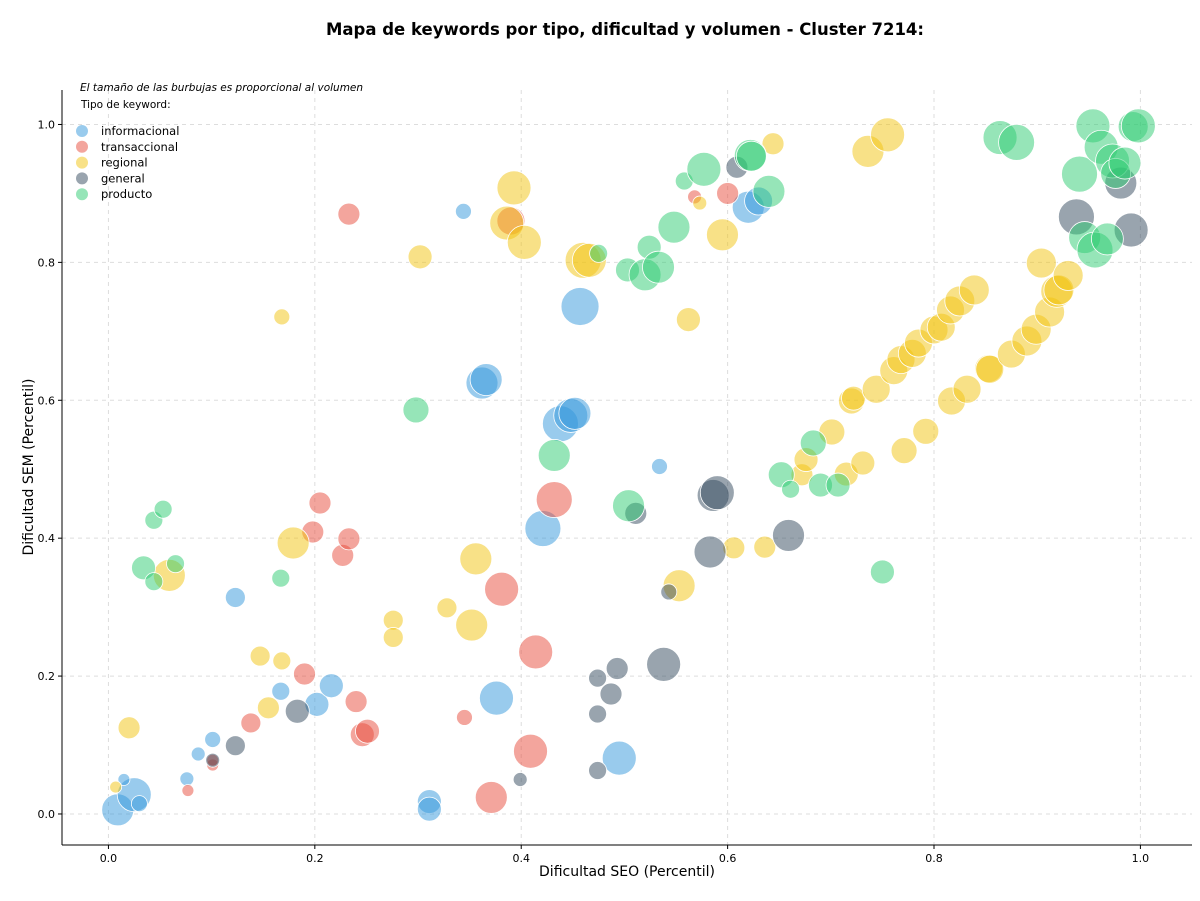  What do you see at coordinates (934, 858) in the screenshot?
I see `x-tick-label: 0.8` at bounding box center [934, 858].